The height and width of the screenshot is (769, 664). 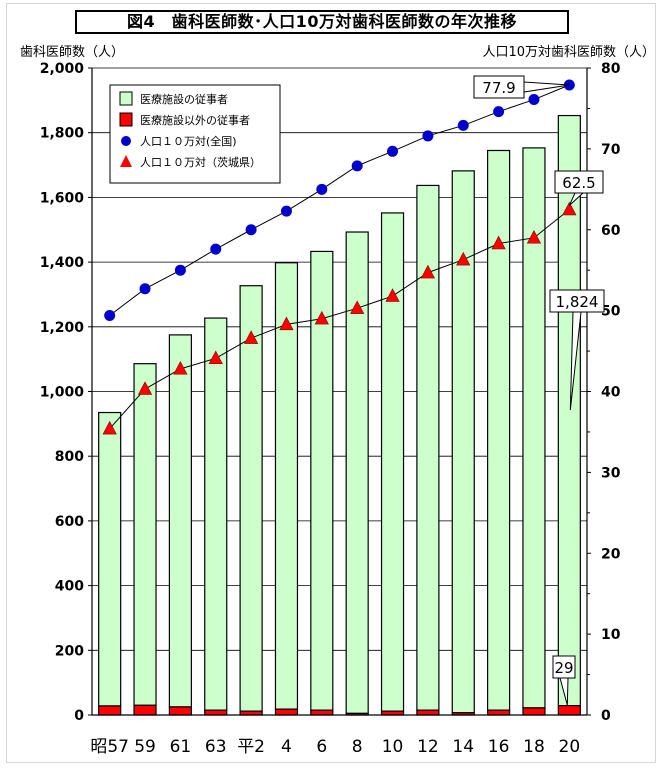 I want to click on y-left-tick-label: 400, so click(x=69, y=587).